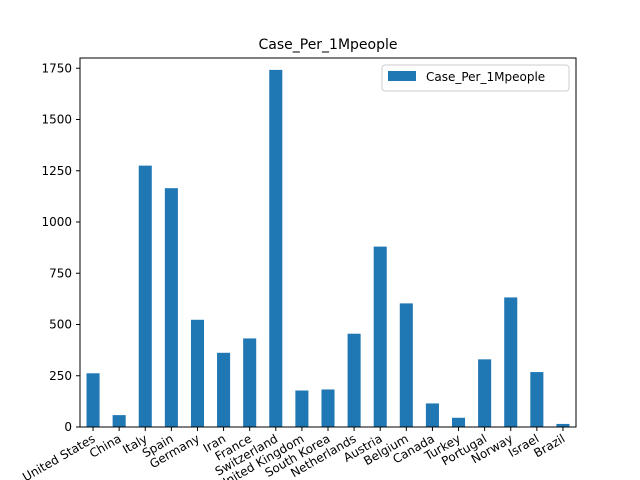  What do you see at coordinates (563, 425) in the screenshot?
I see `bar-brazil` at bounding box center [563, 425].